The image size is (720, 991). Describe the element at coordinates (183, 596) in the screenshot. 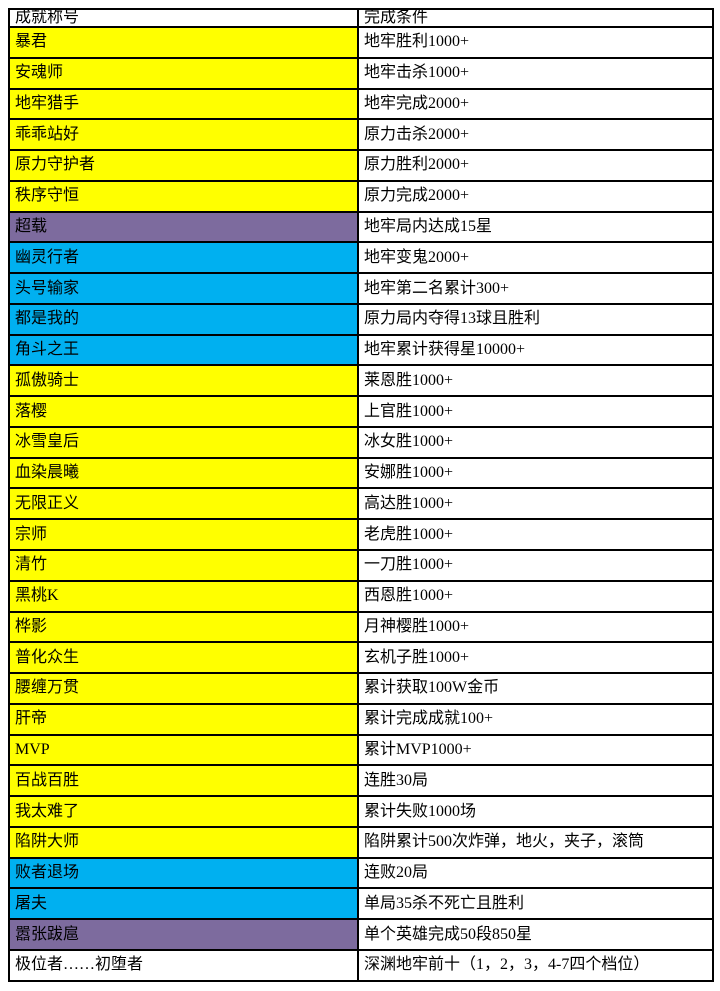

I see `achievement-title-cell: 黑桃K` at that location.